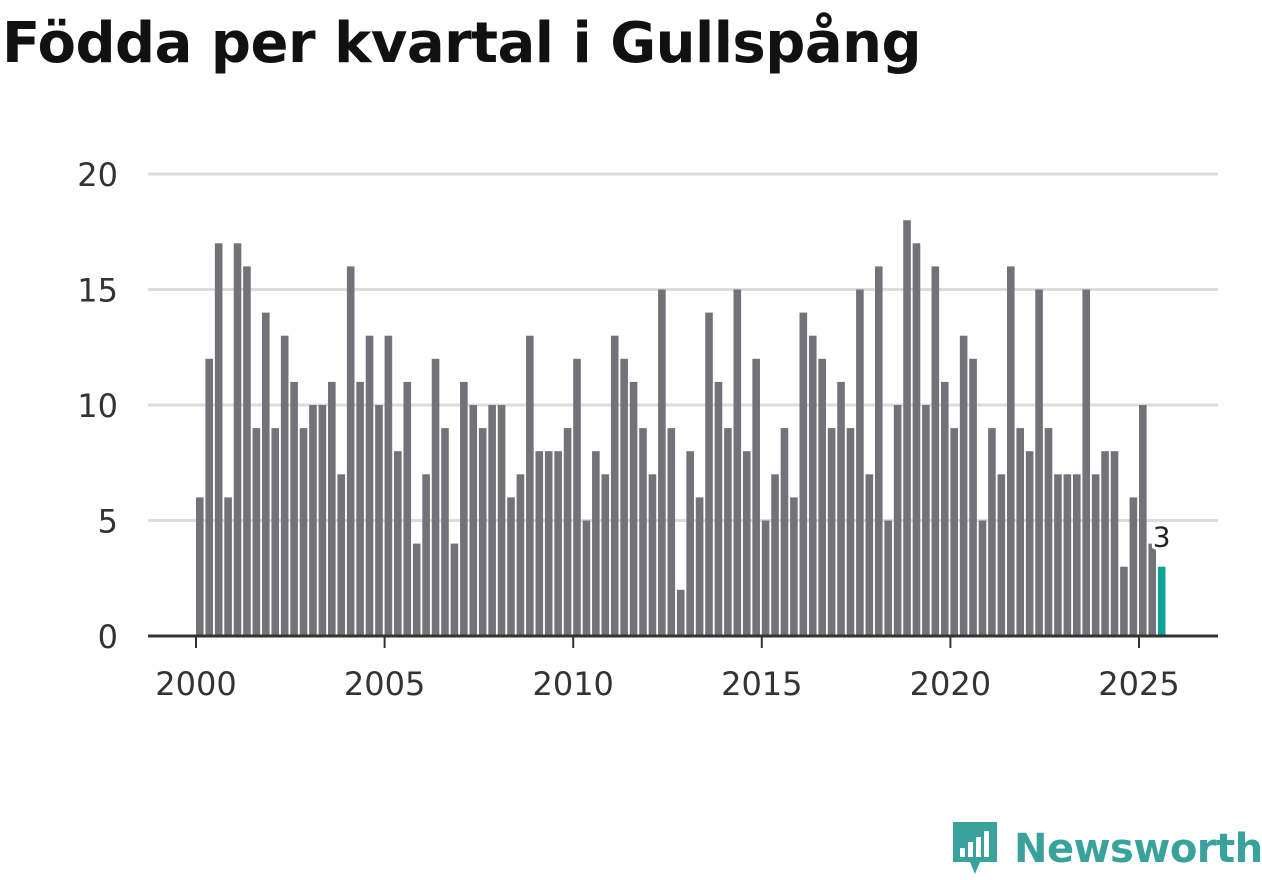  I want to click on chart-title: Födda per kvartal i Gullspång, so click(462, 43).